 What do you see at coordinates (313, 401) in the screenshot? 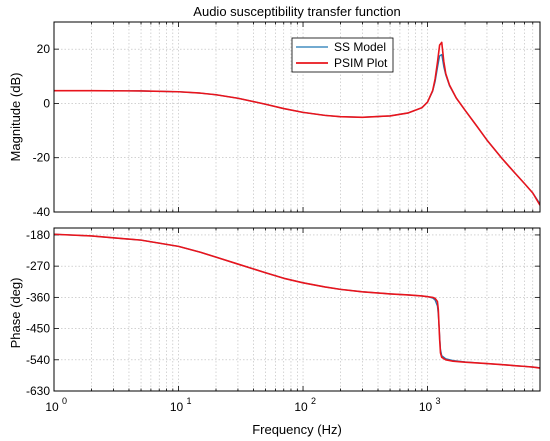
I see `x-tick-exponent: 2` at bounding box center [313, 401].